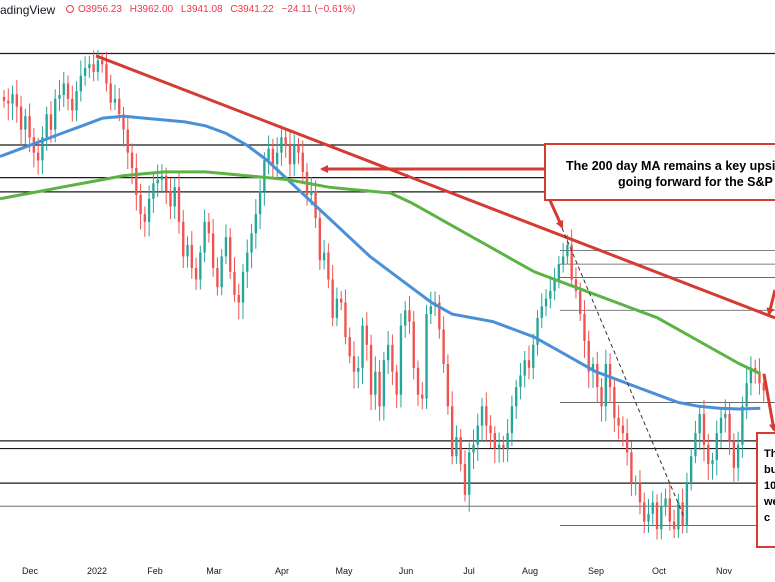 This screenshot has height=582, width=775. What do you see at coordinates (28, 10) in the screenshot?
I see `brand-logo-text: adingView` at bounding box center [28, 10].